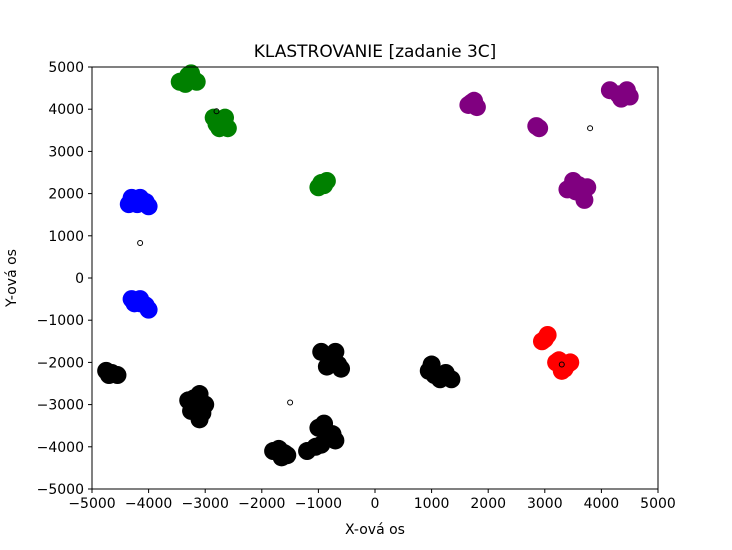 This screenshot has width=732, height=550. I want to click on x-tick-label-2: −3000, so click(205, 504).